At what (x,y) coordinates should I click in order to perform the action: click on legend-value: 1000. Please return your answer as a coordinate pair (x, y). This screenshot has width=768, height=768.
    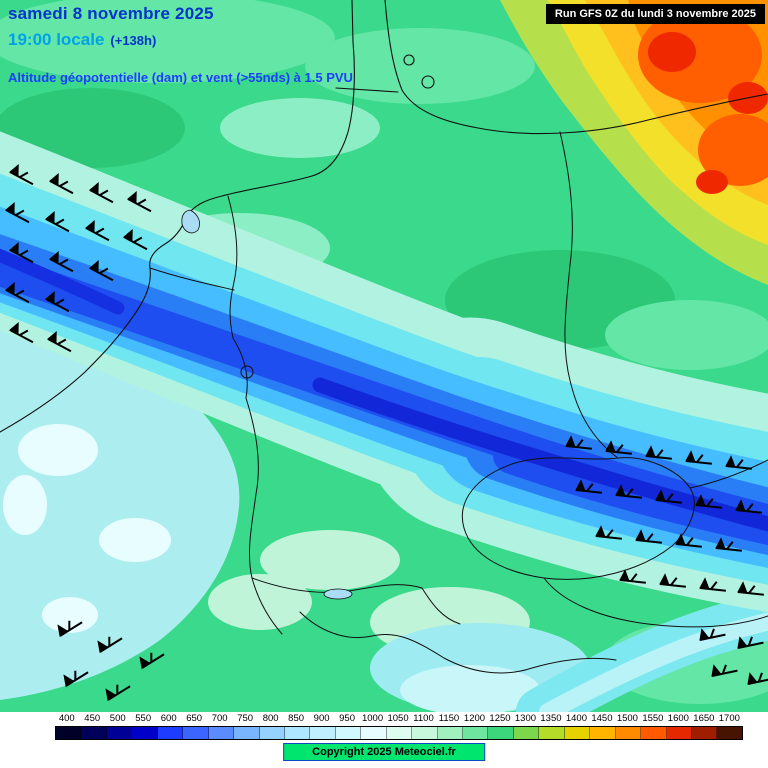
    Looking at the image, I should click on (372, 718).